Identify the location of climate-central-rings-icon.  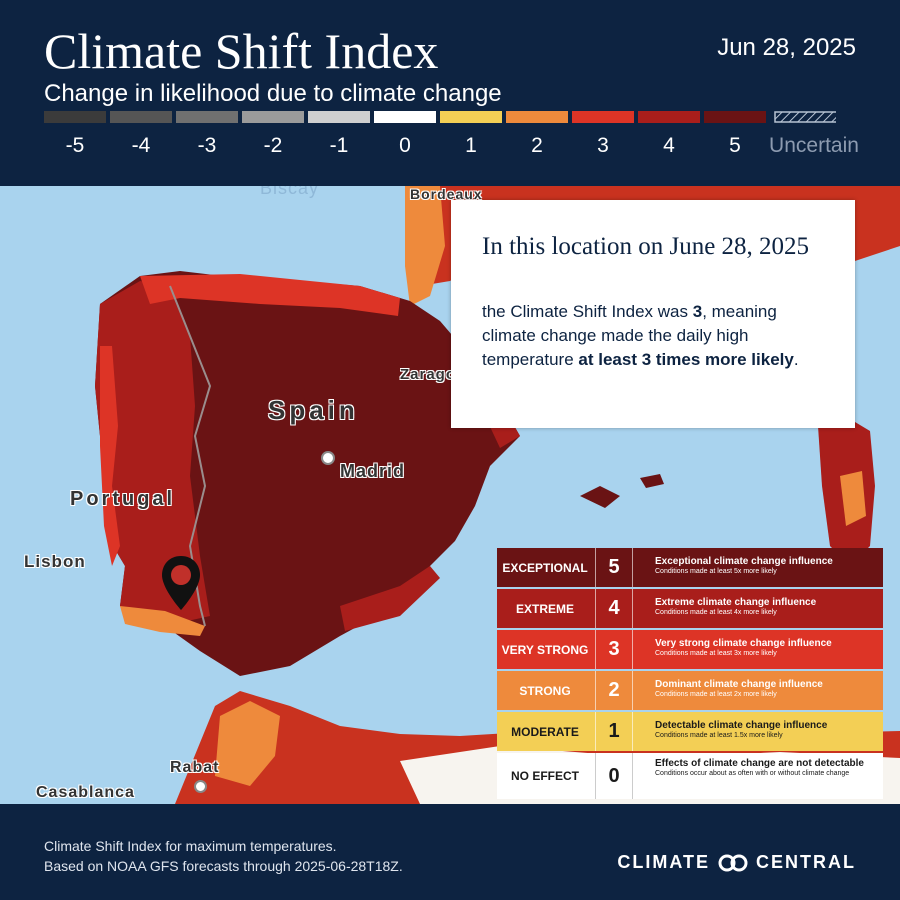
(733, 862).